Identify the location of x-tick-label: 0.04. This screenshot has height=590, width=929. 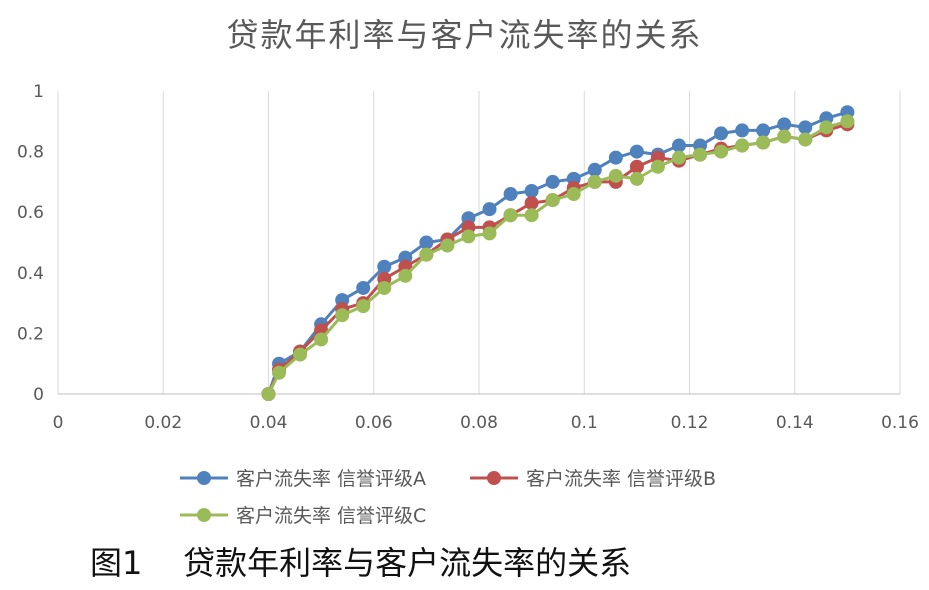
(269, 423).